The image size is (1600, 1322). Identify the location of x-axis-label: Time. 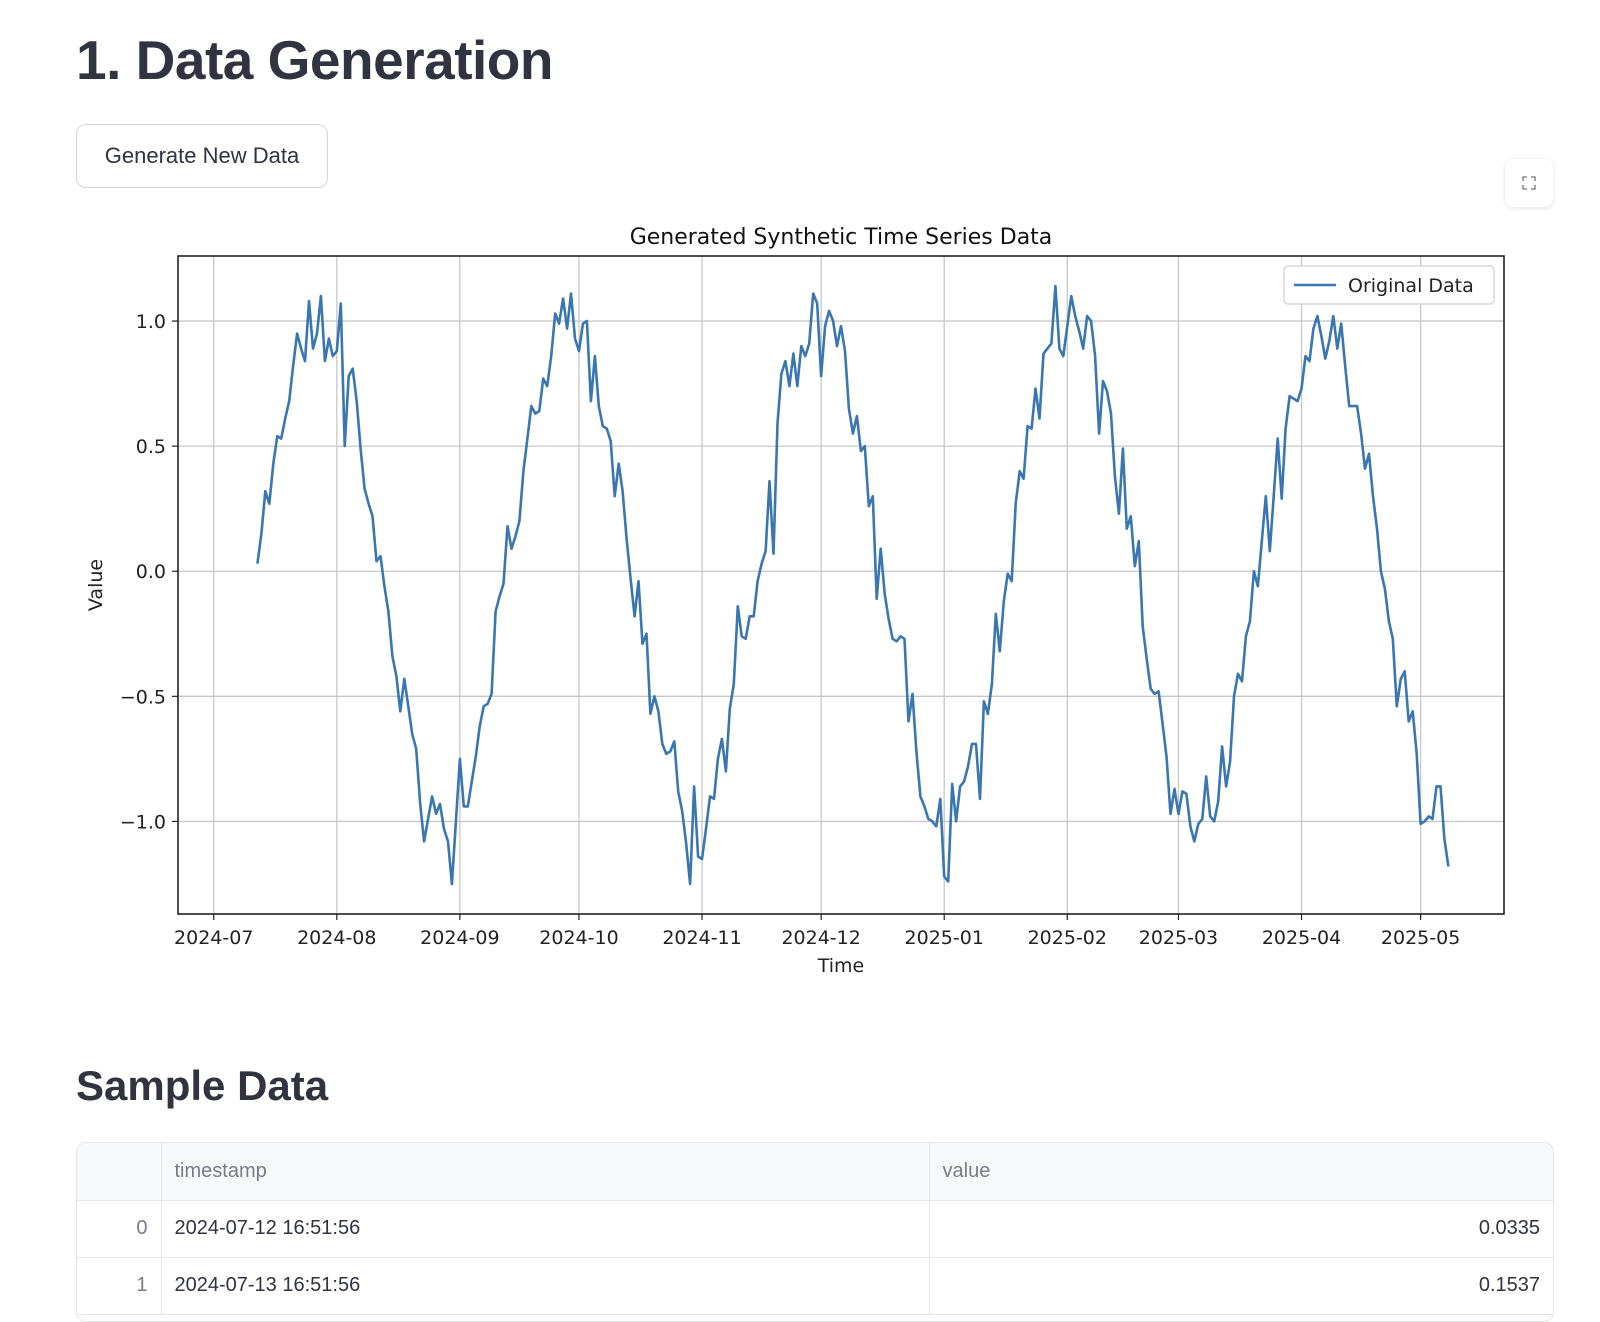
(841, 966).